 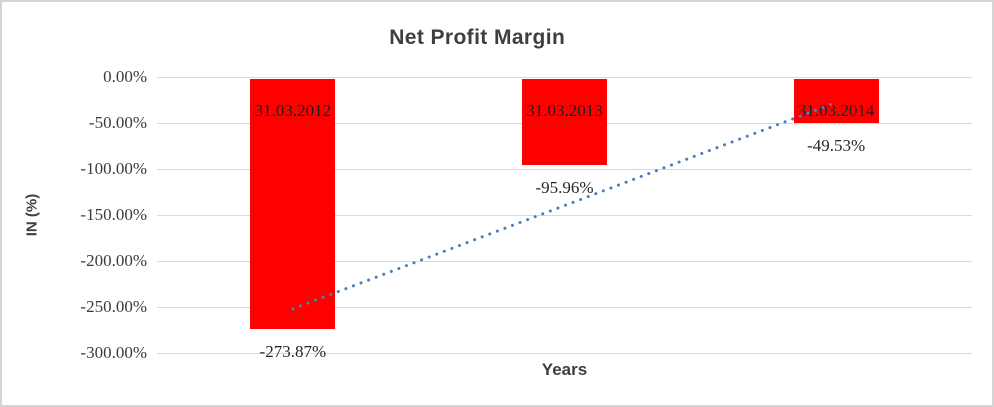 What do you see at coordinates (293, 110) in the screenshot?
I see `bar-category-label: 31.03.2012` at bounding box center [293, 110].